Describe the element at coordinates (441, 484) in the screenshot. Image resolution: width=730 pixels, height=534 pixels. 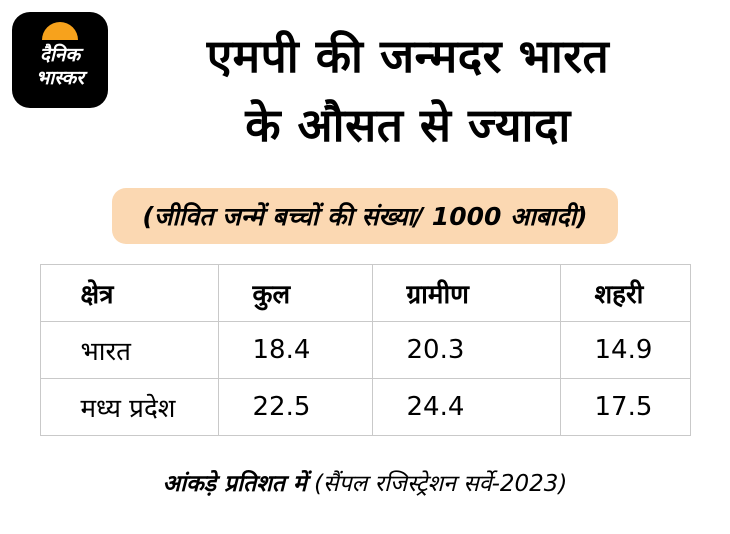
I see `source-note-regular: (सैंपल रजिस्ट्रेशन सर्वे-2023)` at that location.